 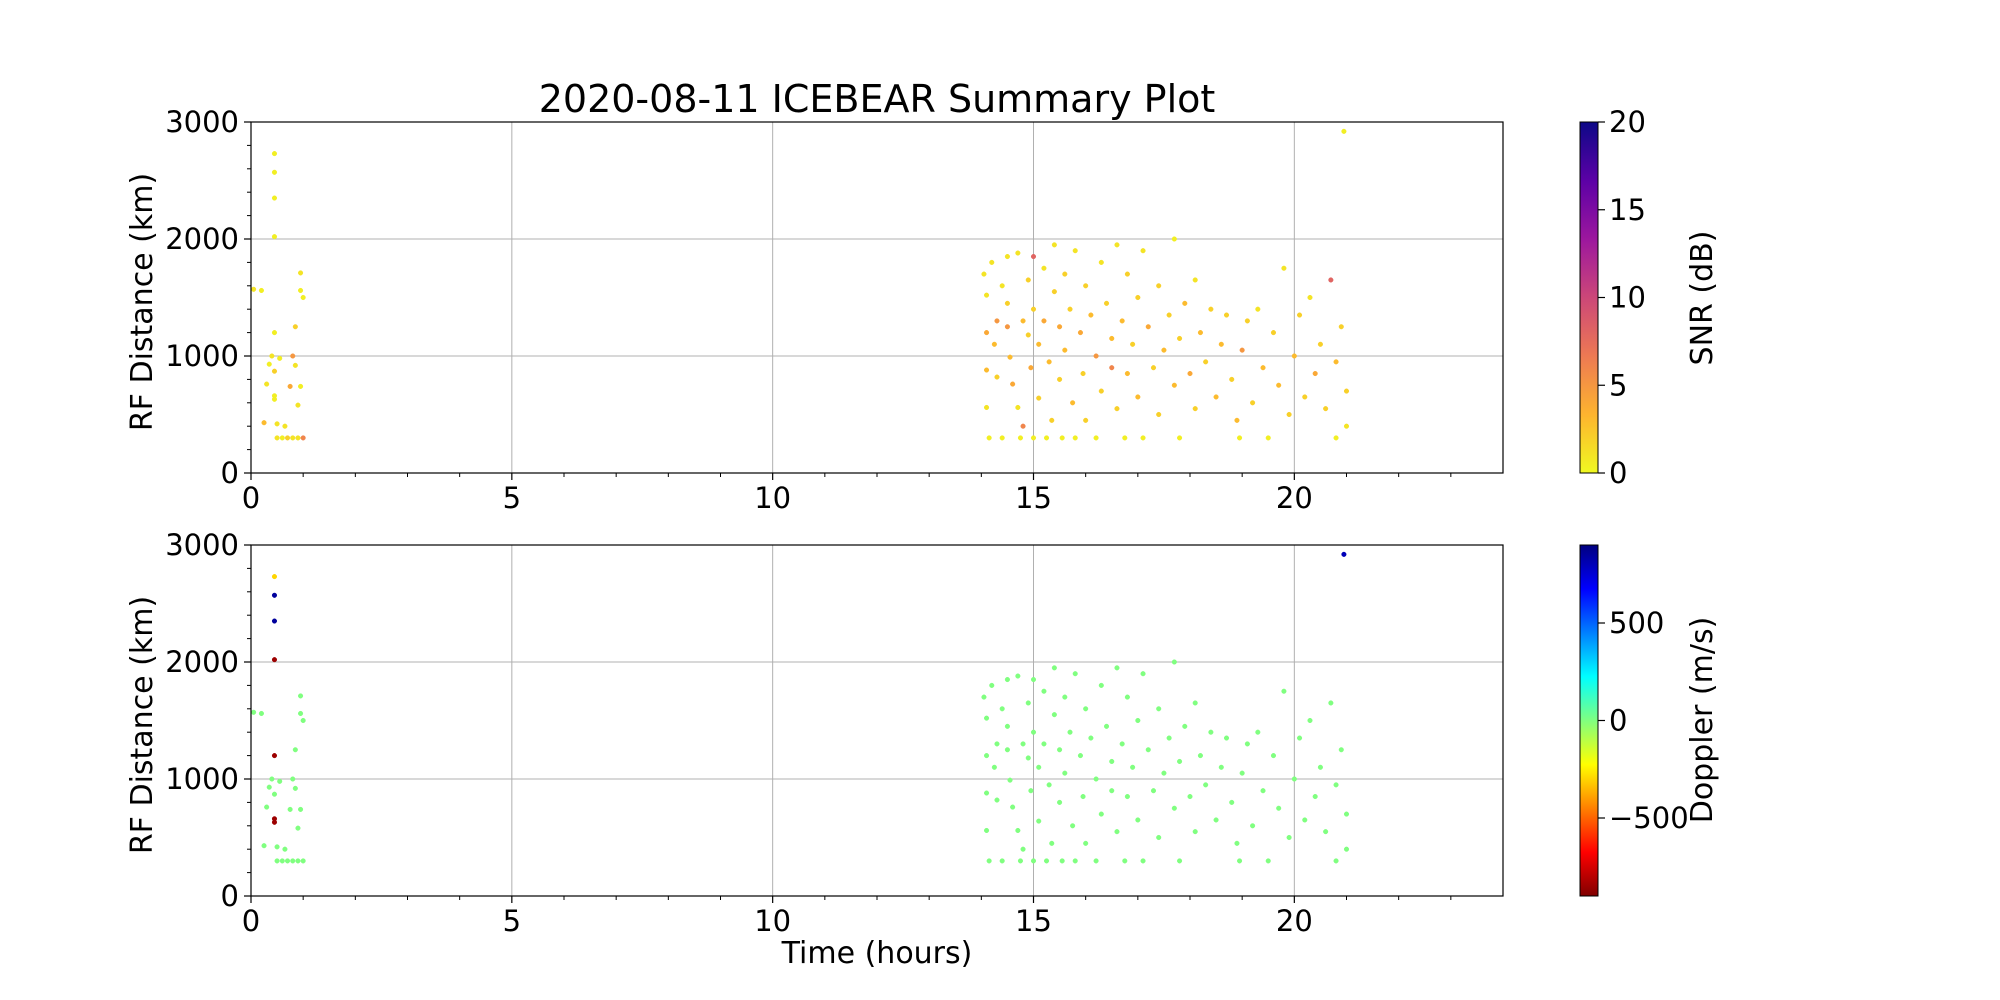 I want to click on chart-title: 2020-08-11 ICEBEAR Summary Plot, so click(x=877, y=99).